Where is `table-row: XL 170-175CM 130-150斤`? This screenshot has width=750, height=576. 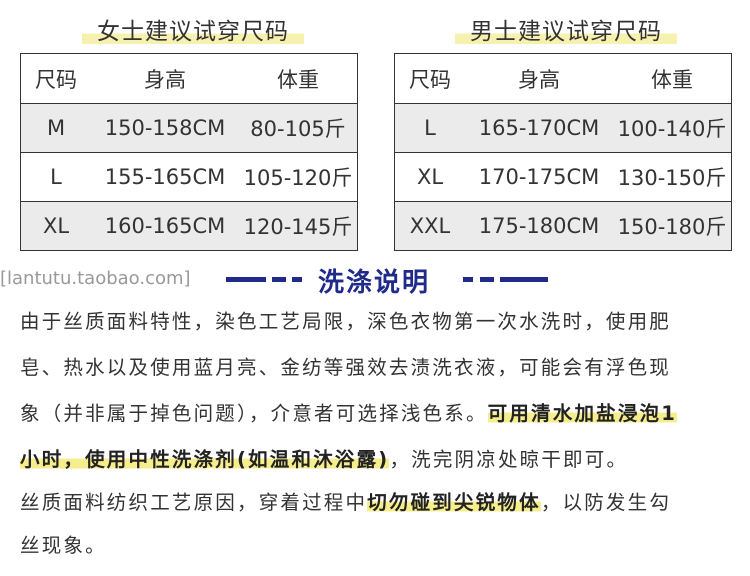
table-row: XL 170-175CM 130-150斤 is located at coordinates (563, 176).